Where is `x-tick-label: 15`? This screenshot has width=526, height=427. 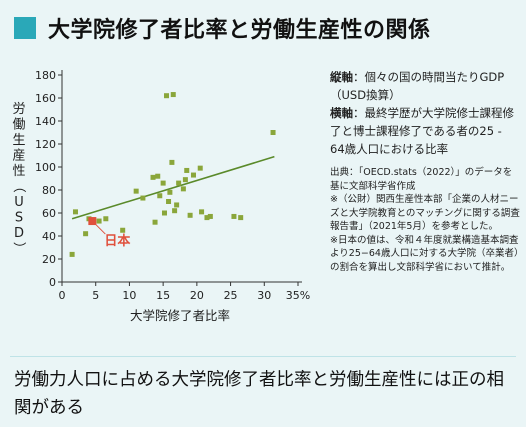 x-tick-label: 15 is located at coordinates (163, 295).